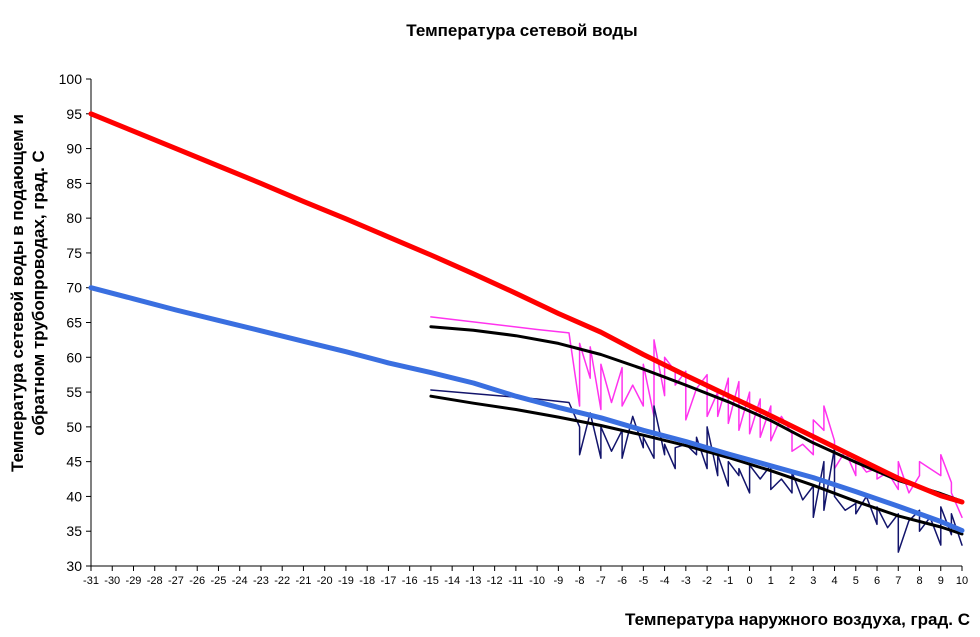 The image size is (980, 637). Describe the element at coordinates (176, 581) in the screenshot. I see `x-tick-label: -27` at that location.